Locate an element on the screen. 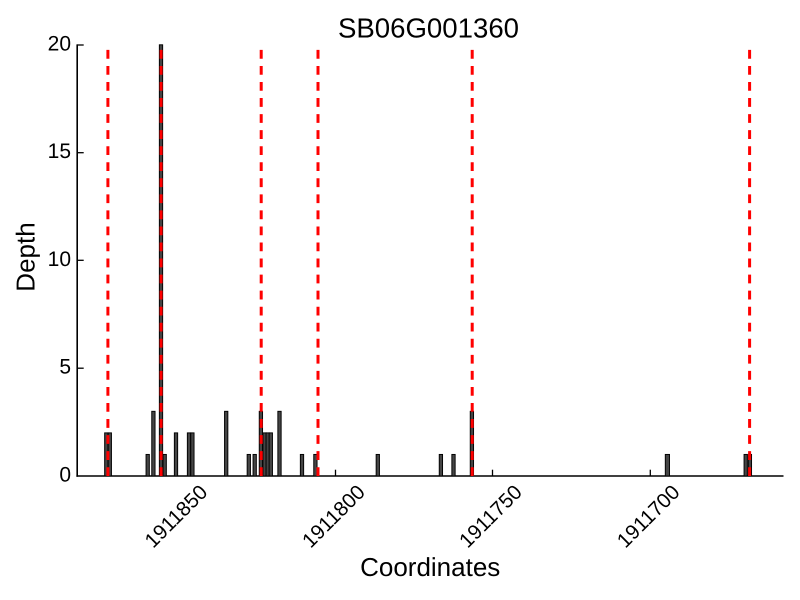 The image size is (800, 600). svg-text: Coordinates is located at coordinates (430, 567).